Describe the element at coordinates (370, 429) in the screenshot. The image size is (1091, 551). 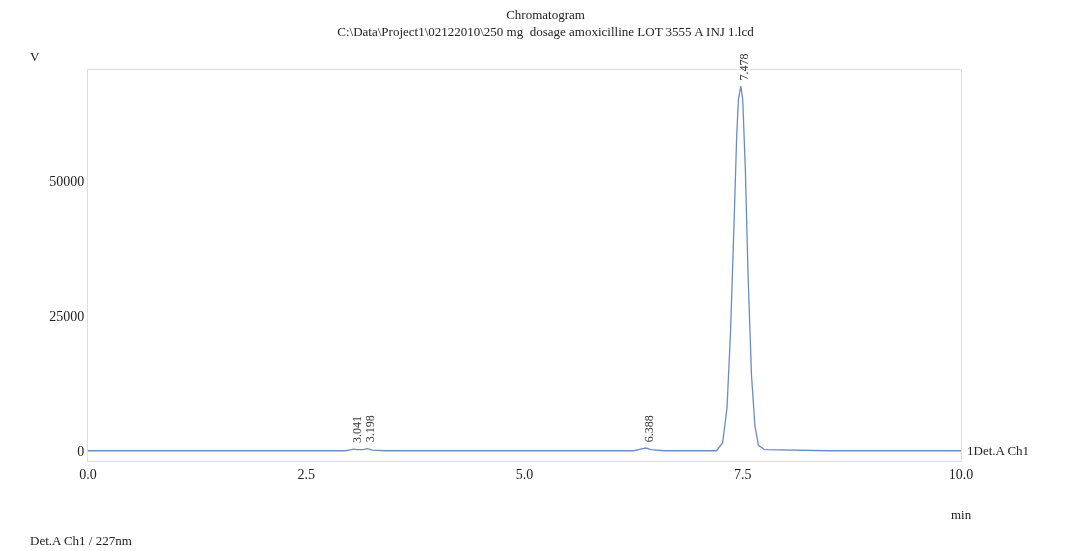
I see `annotation: 3.198` at that location.